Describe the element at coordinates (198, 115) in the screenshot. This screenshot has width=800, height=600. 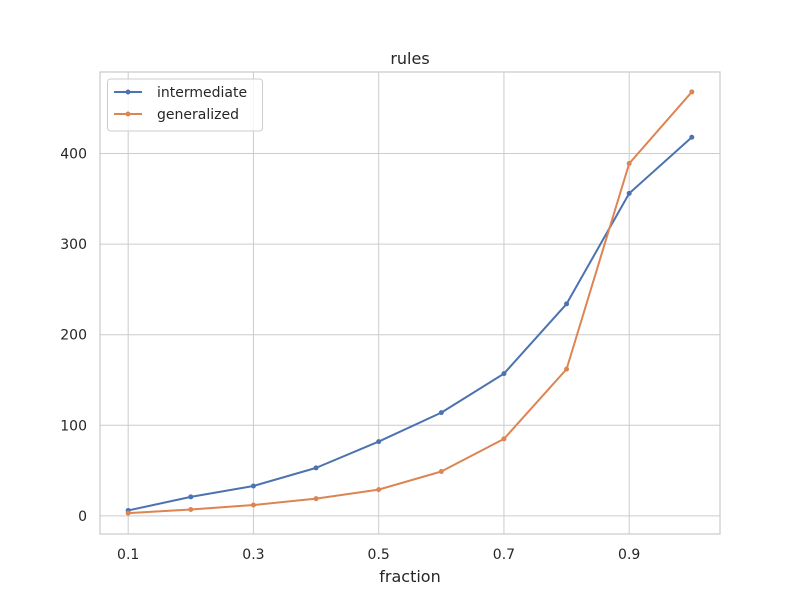
I see `legend-label-generalized: generalized` at that location.